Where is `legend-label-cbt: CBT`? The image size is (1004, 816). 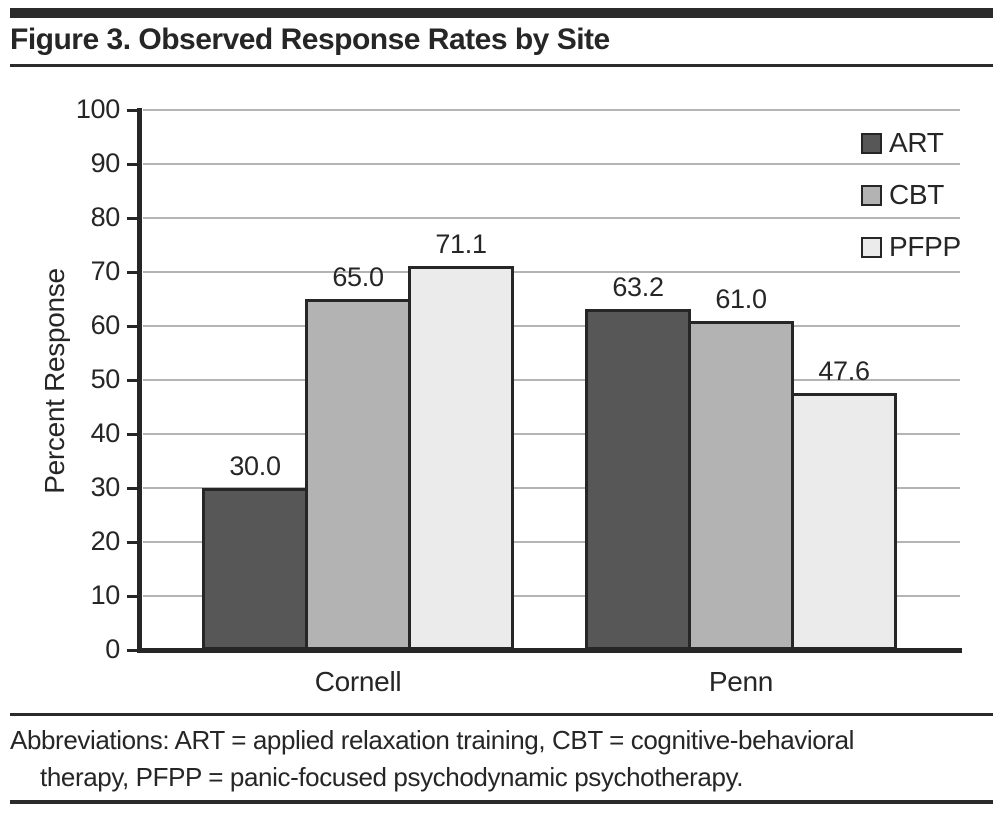
legend-label-cbt: CBT is located at coordinates (917, 194).